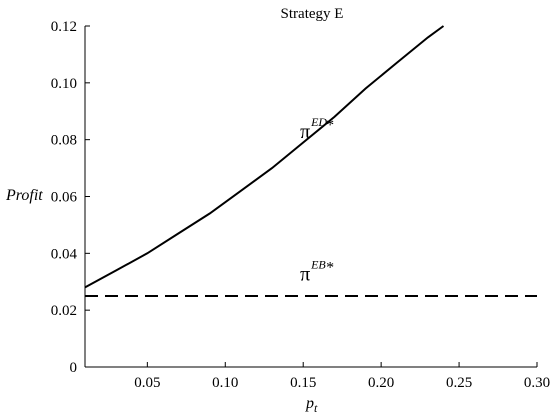 This screenshot has height=416, width=550. Describe the element at coordinates (64, 141) in the screenshot. I see `y-tick-label: 0.08` at that location.